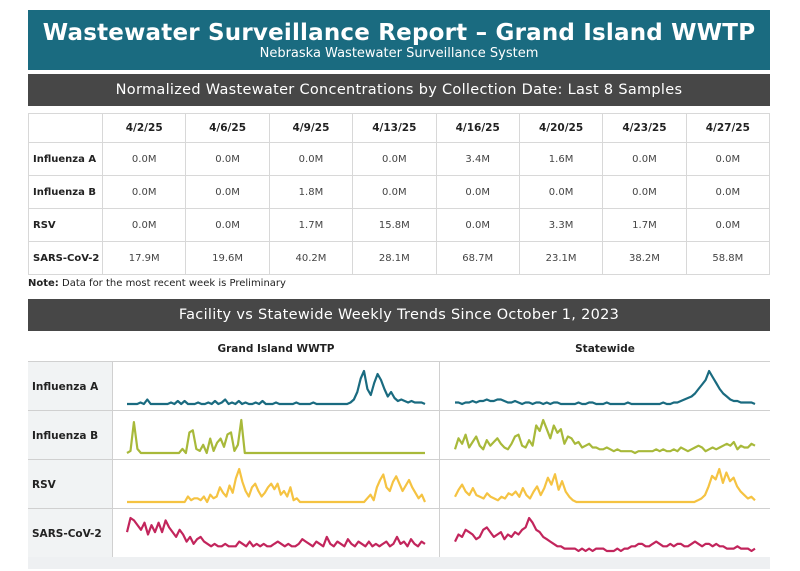 Image resolution: width=800 pixels, height=571 pixels. What do you see at coordinates (311, 258) in the screenshot?
I see `table-cell: 40.2M` at bounding box center [311, 258].